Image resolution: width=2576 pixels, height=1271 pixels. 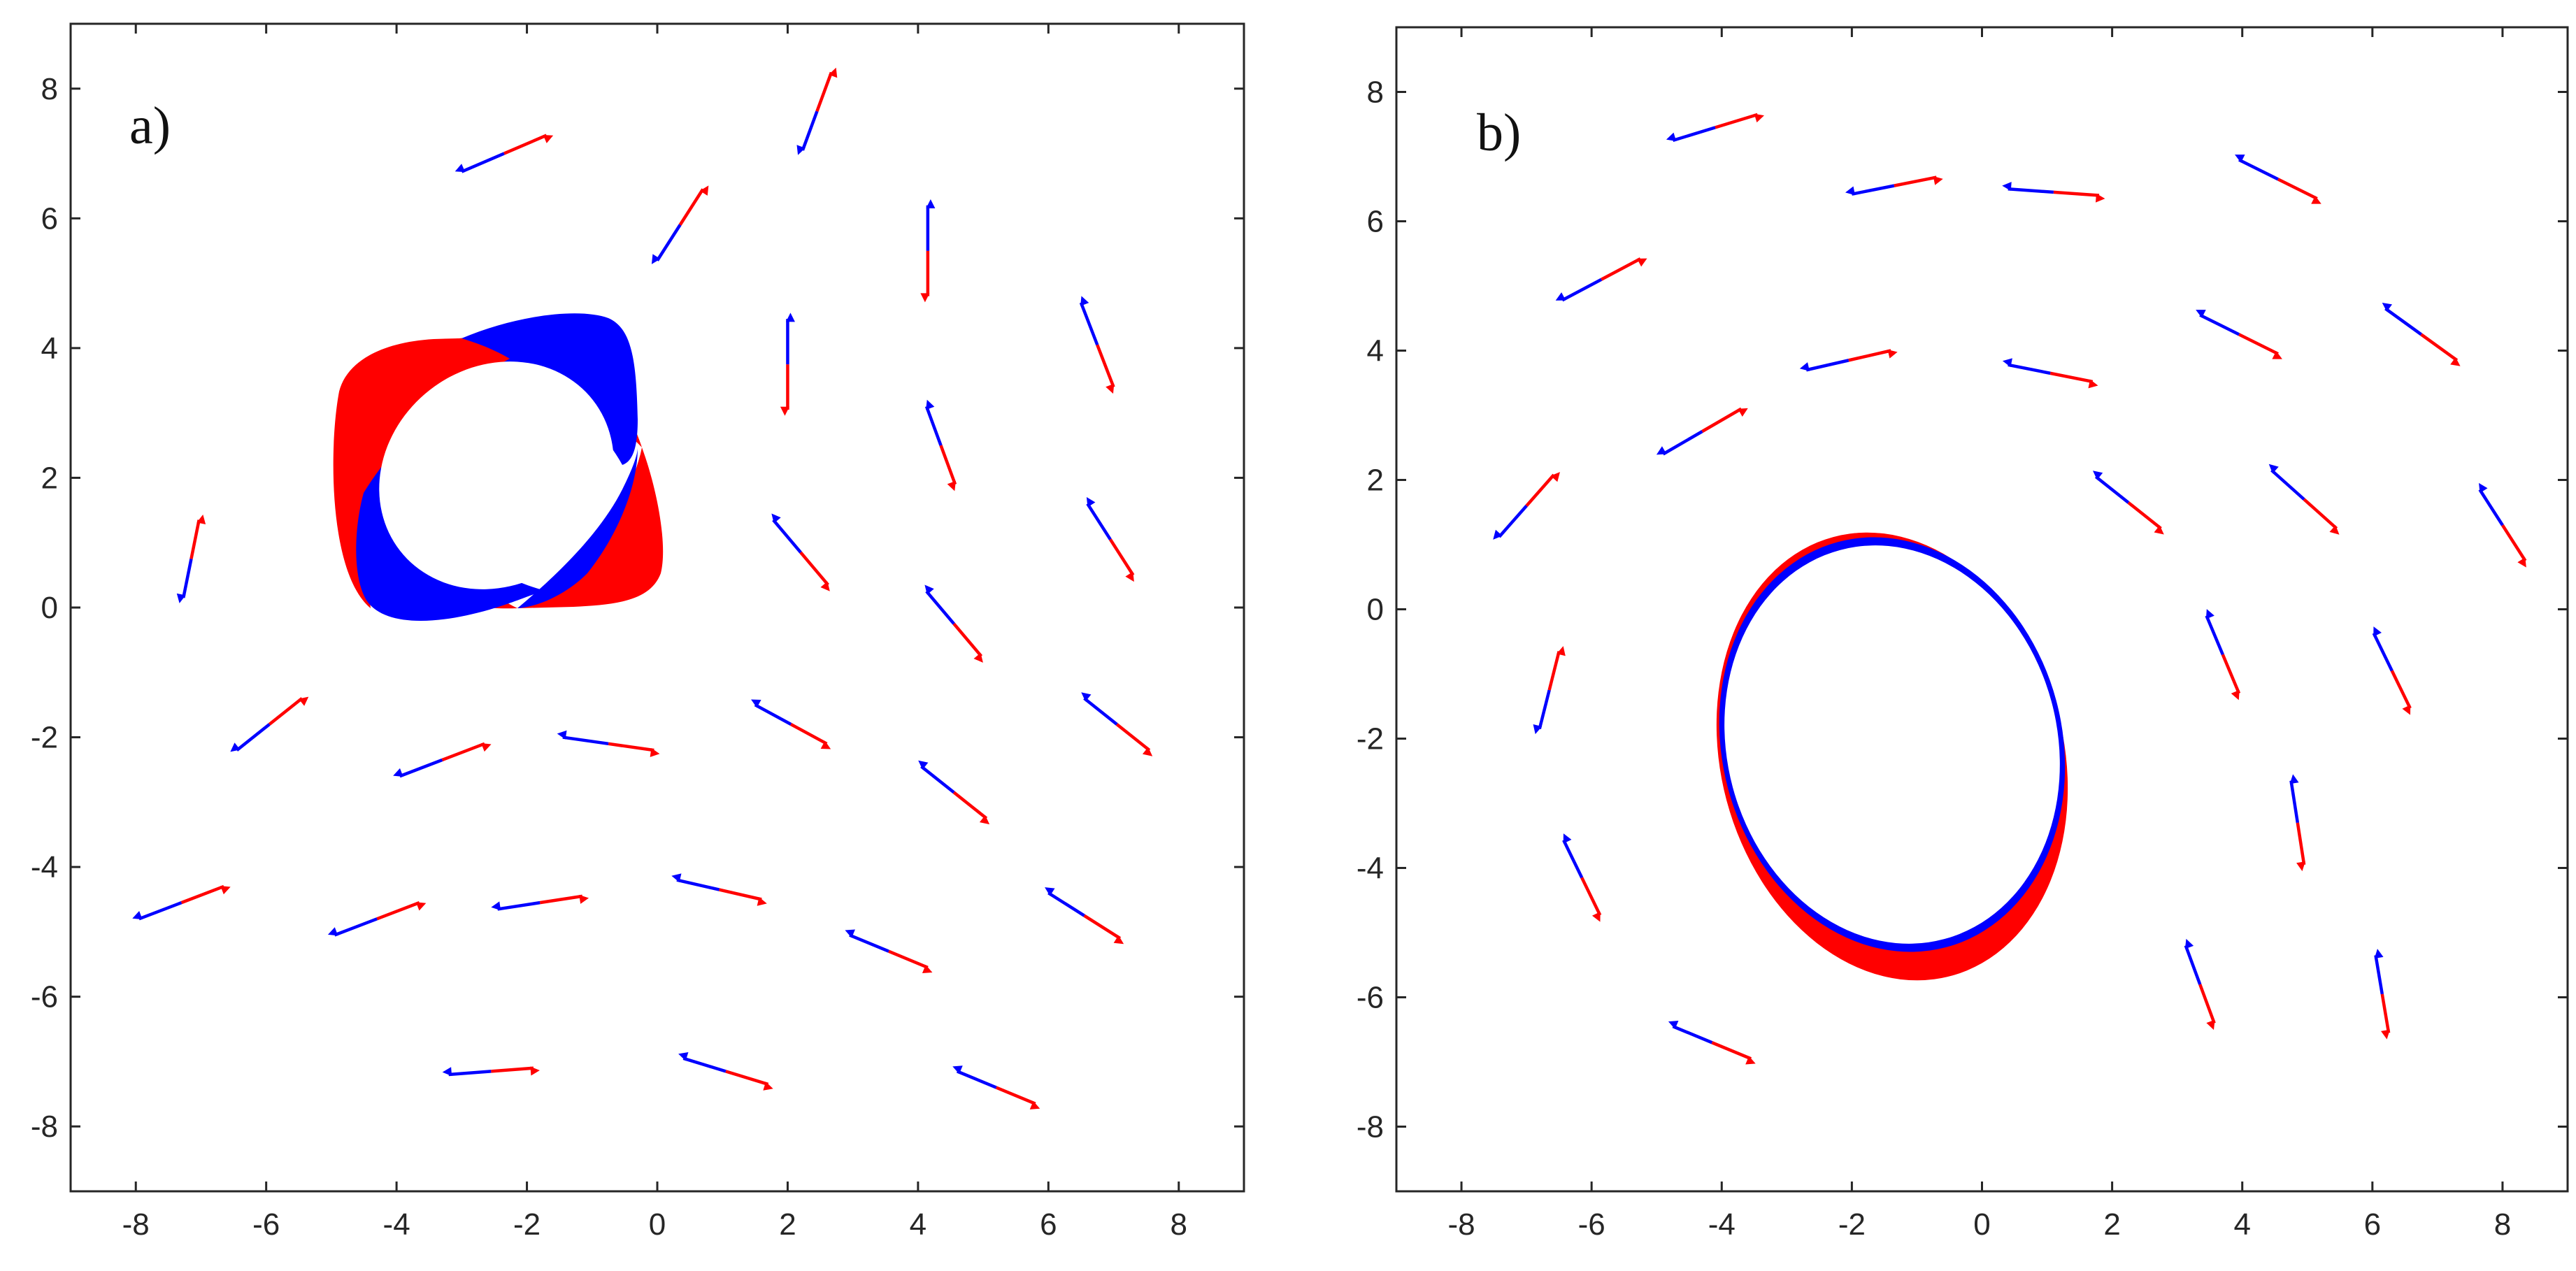 What do you see at coordinates (657, 1224) in the screenshot?
I see `panel-a-x-tick-label: 0` at bounding box center [657, 1224].